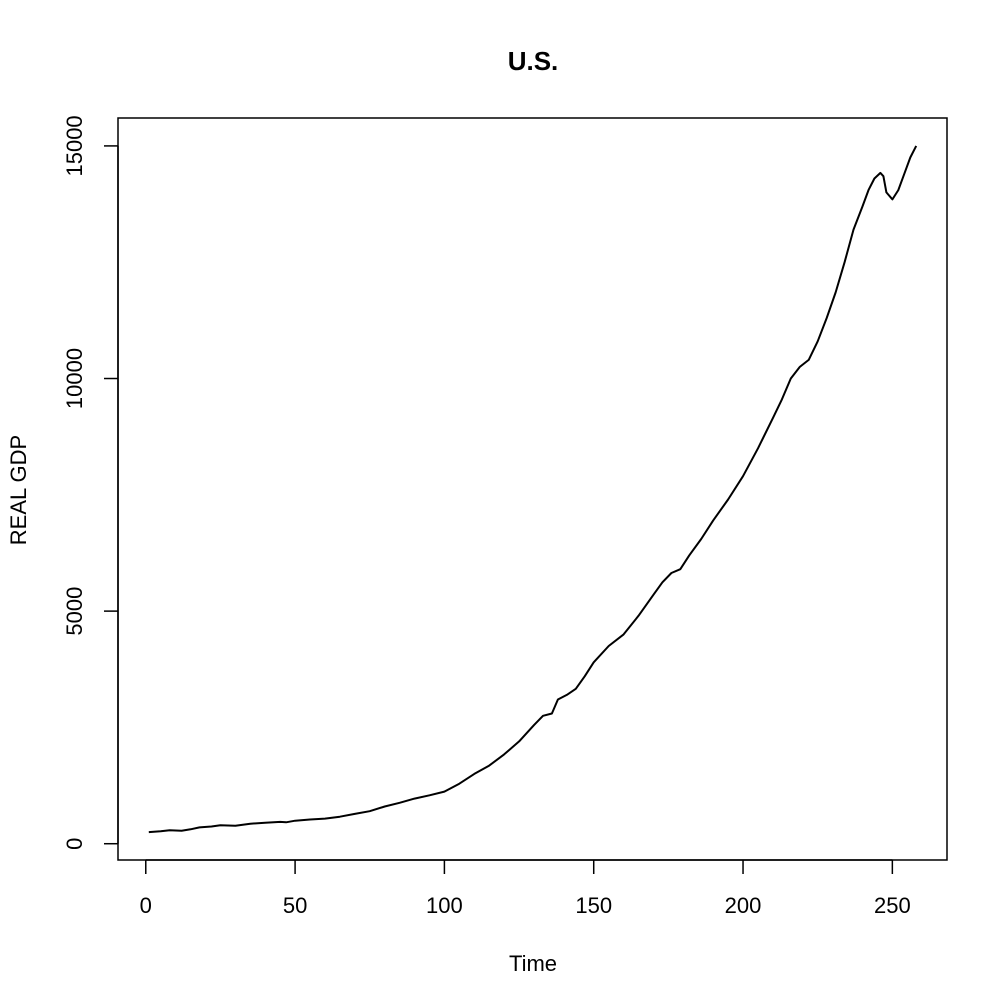 Image resolution: width=1008 pixels, height=1008 pixels. What do you see at coordinates (74, 844) in the screenshot?
I see `y-tick-label: 0` at bounding box center [74, 844].